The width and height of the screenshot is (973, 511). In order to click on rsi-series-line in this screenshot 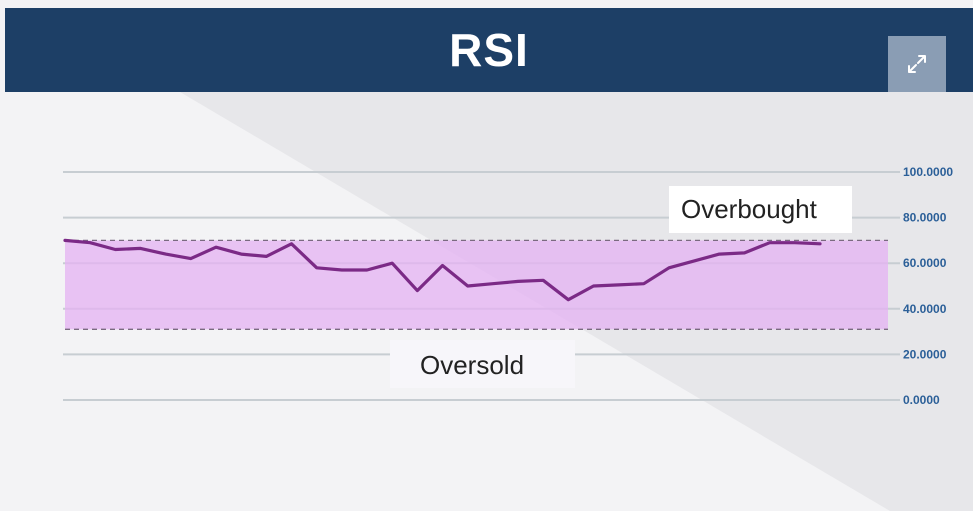, I will do `click(442, 270)`.